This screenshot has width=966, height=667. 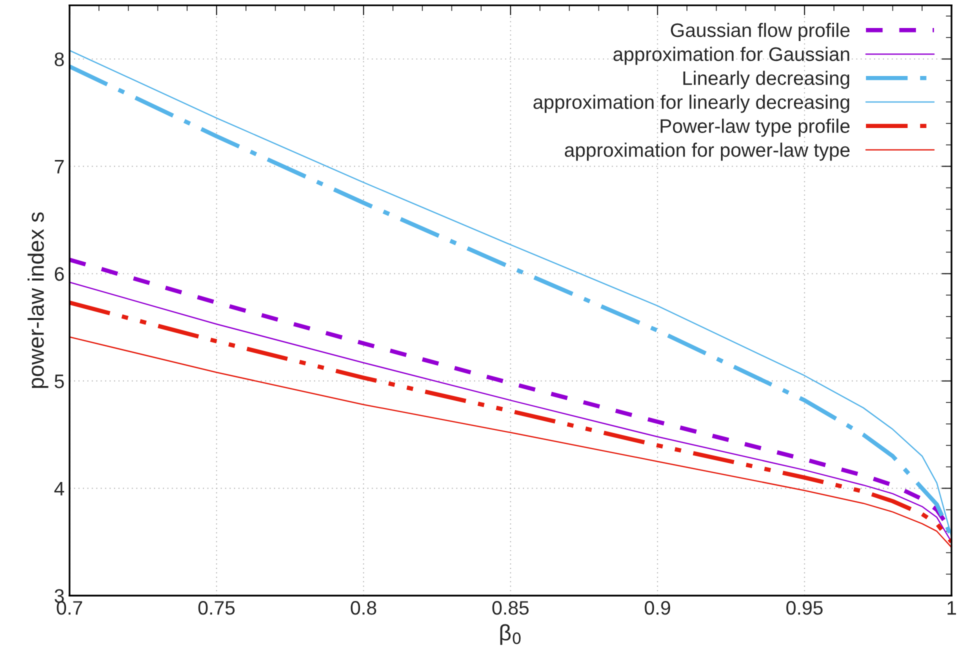 I want to click on x-tick-label: 1, so click(x=952, y=608).